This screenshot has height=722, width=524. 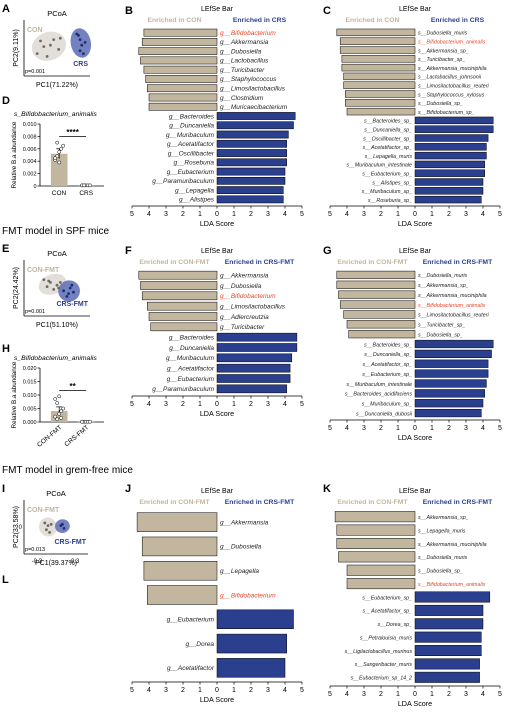 What do you see at coordinates (443, 518) in the screenshot?
I see `bar-label: s__Akkermansia_sp_` at bounding box center [443, 518].